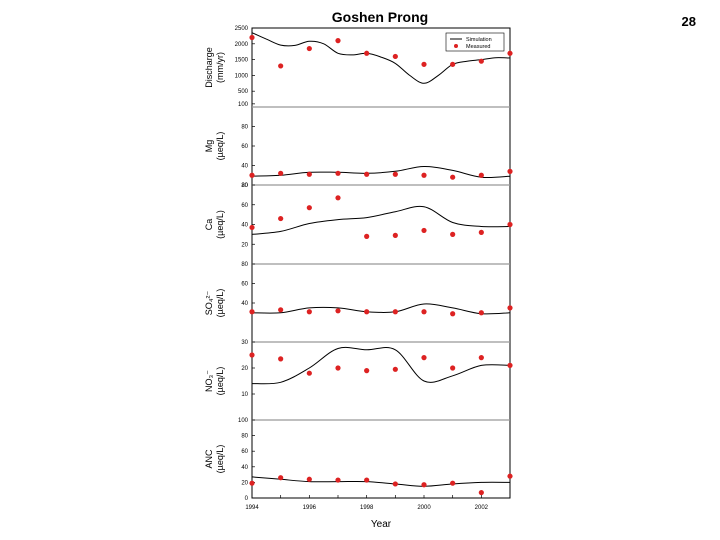 The width and height of the screenshot is (720, 540). What do you see at coordinates (243, 92) in the screenshot?
I see `y-tick-label: 500` at bounding box center [243, 92].